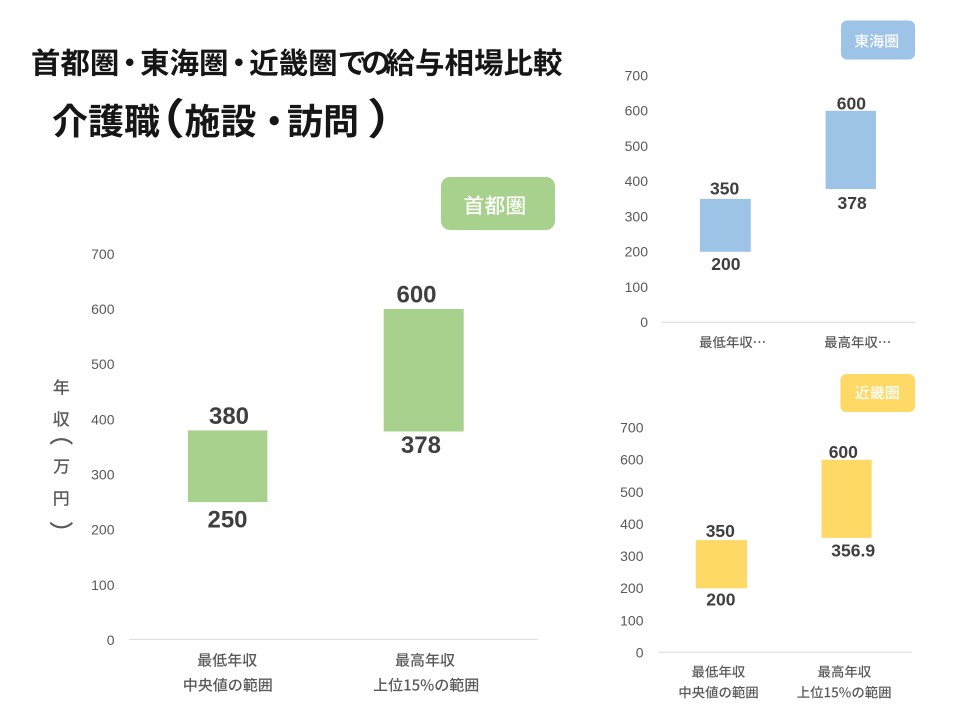 Image resolution: width=960 pixels, height=725 pixels. What do you see at coordinates (229, 416) in the screenshot?
I see `svg-text: 380` at bounding box center [229, 416].